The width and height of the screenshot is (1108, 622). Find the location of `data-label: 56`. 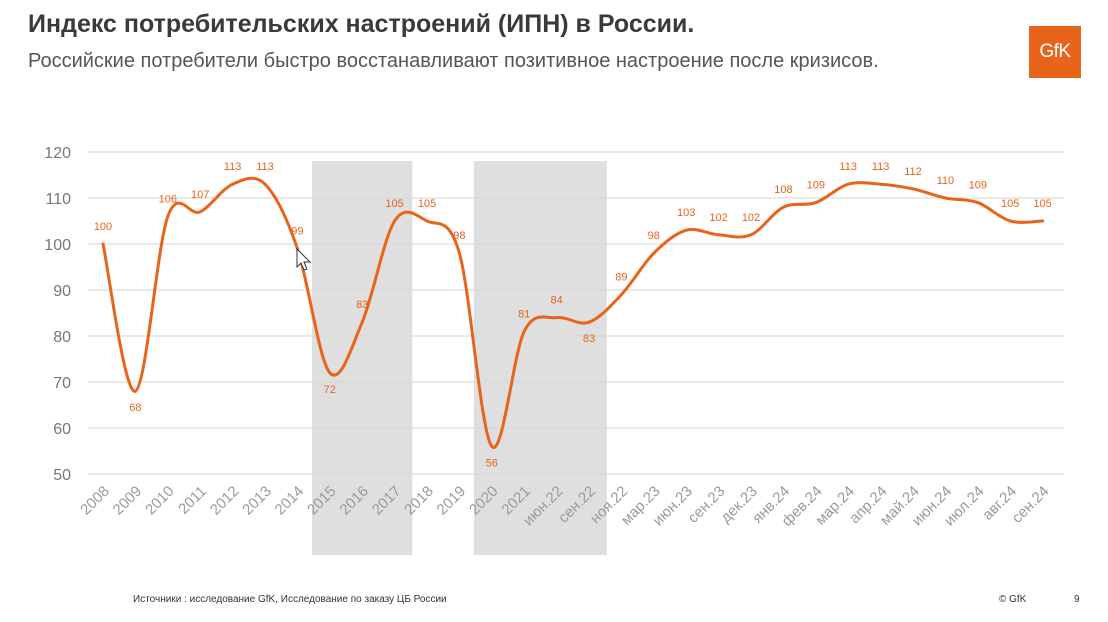

data-label: 56 is located at coordinates (492, 463).